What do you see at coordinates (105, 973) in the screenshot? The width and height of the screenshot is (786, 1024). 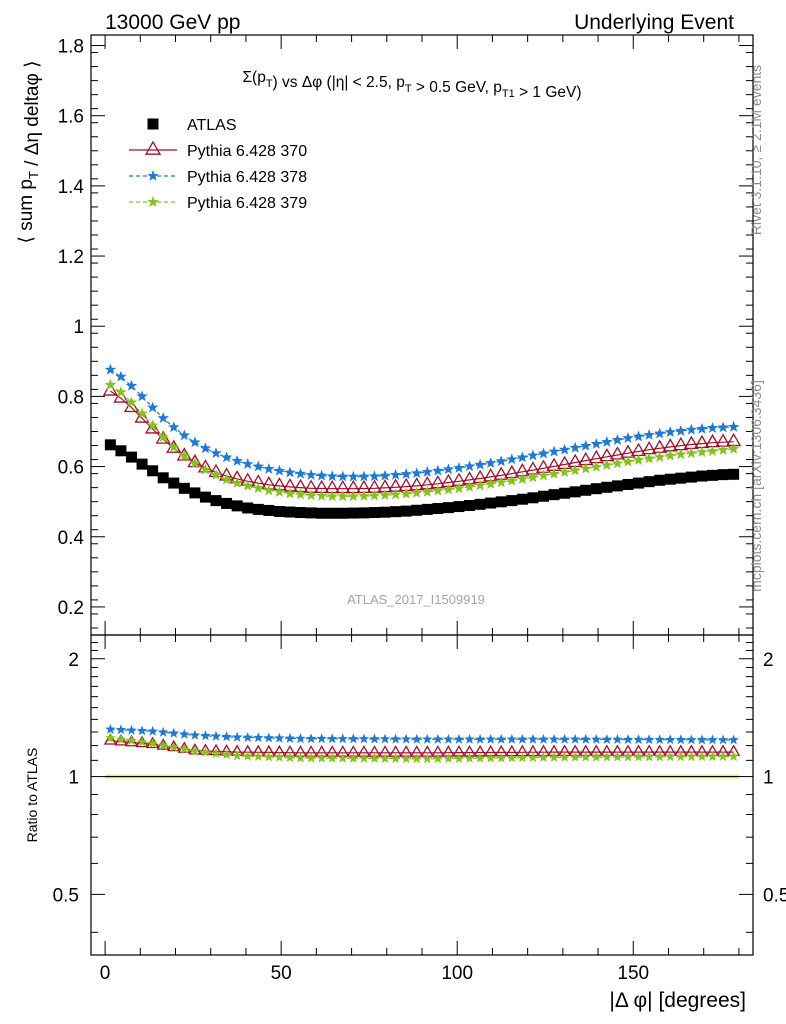 I see `x-tick-label: 0` at bounding box center [105, 973].